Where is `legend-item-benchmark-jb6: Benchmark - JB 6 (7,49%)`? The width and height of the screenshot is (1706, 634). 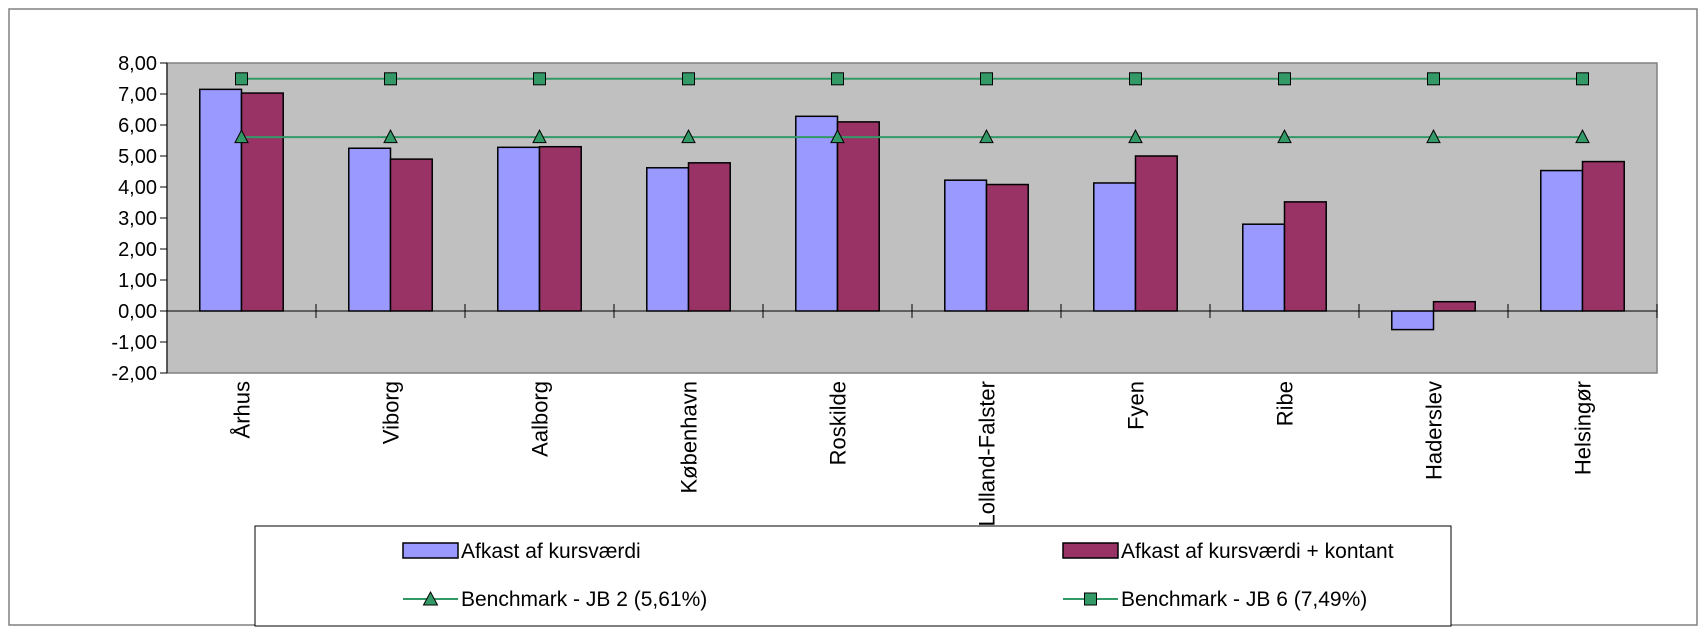
legend-item-benchmark-jb6: Benchmark - JB 6 (7,49%) is located at coordinates (1215, 599).